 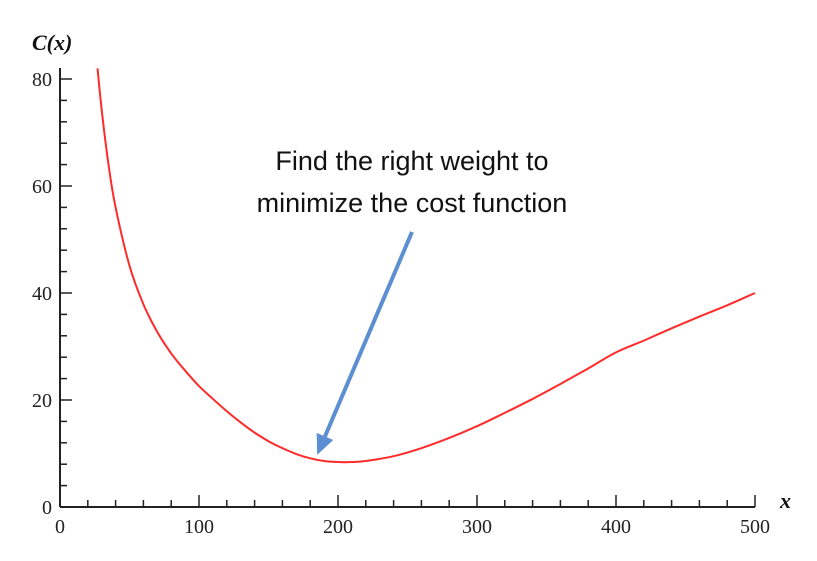 I want to click on x-axis-title: x, so click(x=785, y=500).